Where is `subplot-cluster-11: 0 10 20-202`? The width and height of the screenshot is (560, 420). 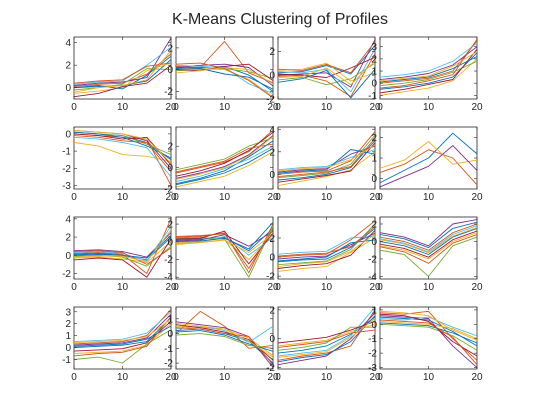
subplot-cluster-11: 0 10 20-202 is located at coordinates (323, 254).